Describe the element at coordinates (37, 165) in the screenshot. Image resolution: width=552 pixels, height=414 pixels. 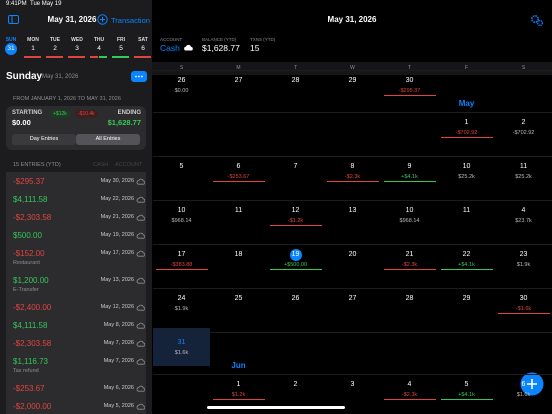
I see `entries-label: 15 ENTRIES (YTD)` at that location.